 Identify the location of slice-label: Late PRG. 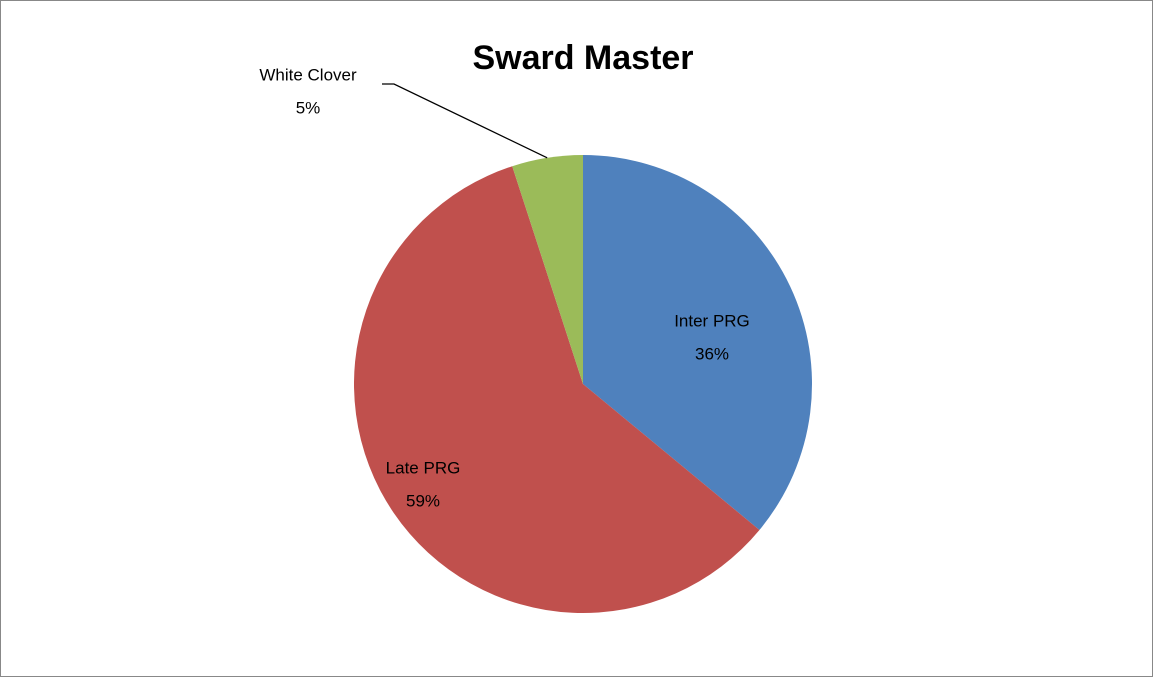
(423, 467).